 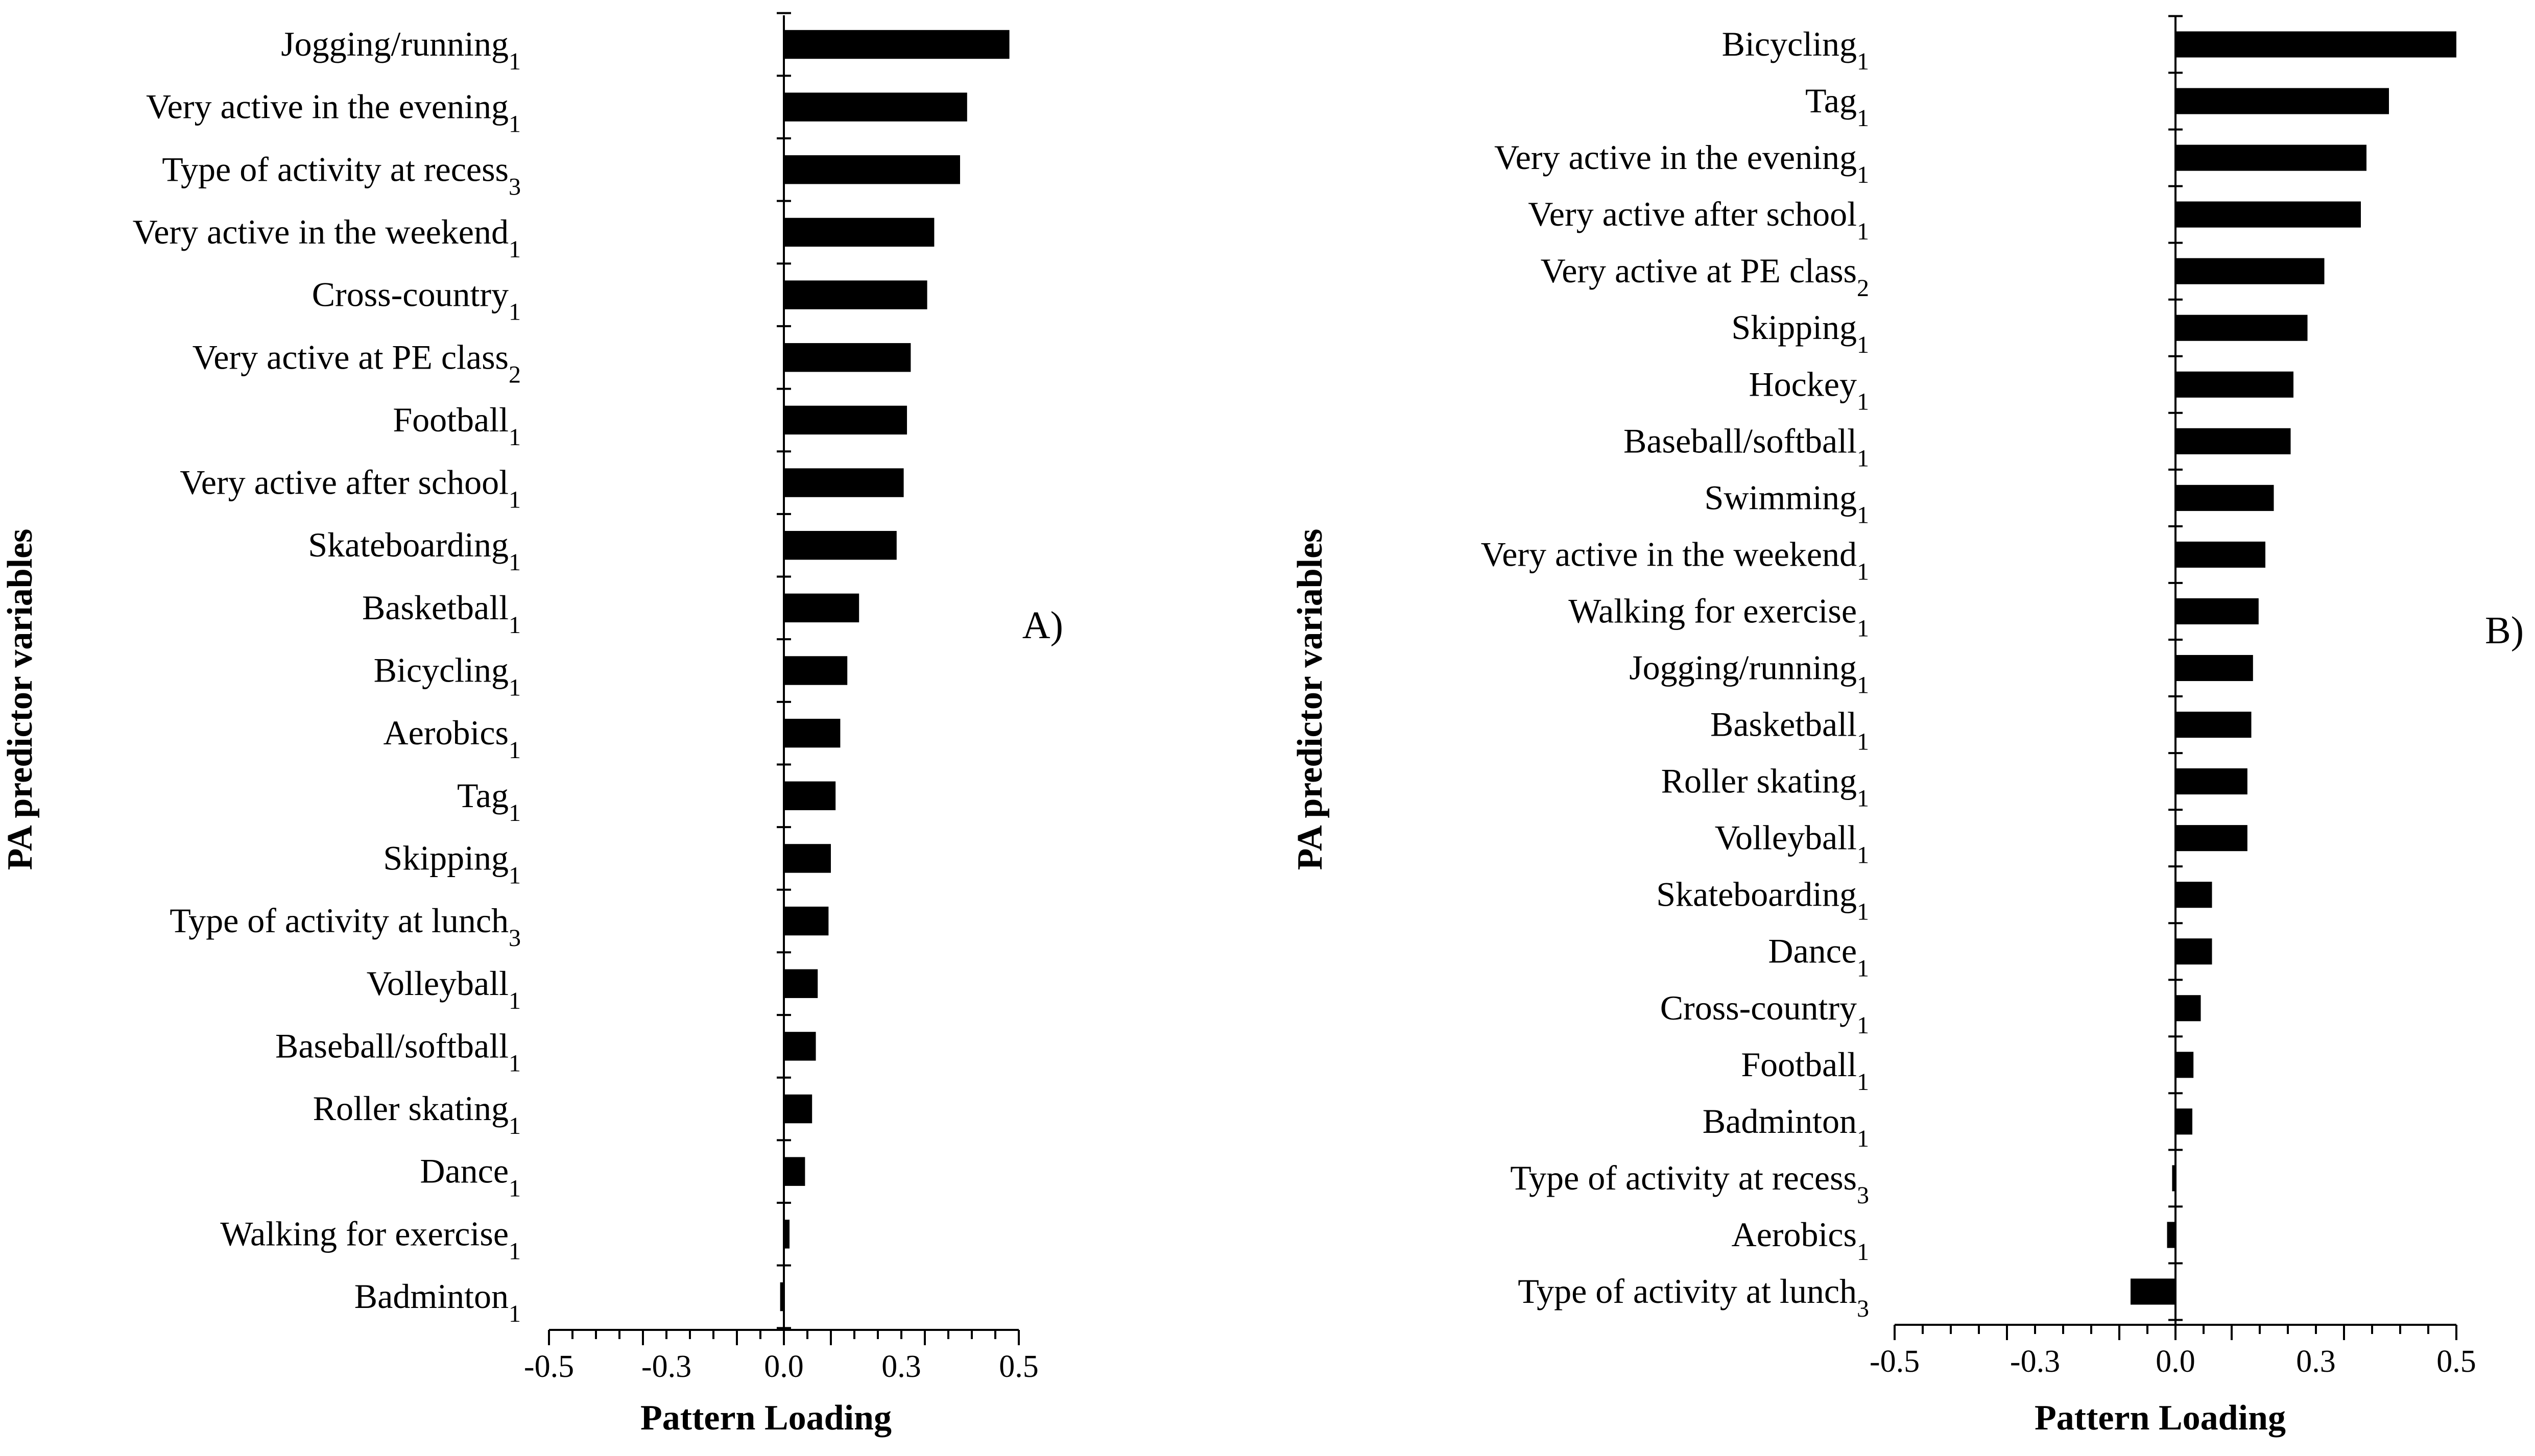 What do you see at coordinates (21, 699) in the screenshot?
I see `panel-a-y-axis-title: PA predictor variables` at bounding box center [21, 699].